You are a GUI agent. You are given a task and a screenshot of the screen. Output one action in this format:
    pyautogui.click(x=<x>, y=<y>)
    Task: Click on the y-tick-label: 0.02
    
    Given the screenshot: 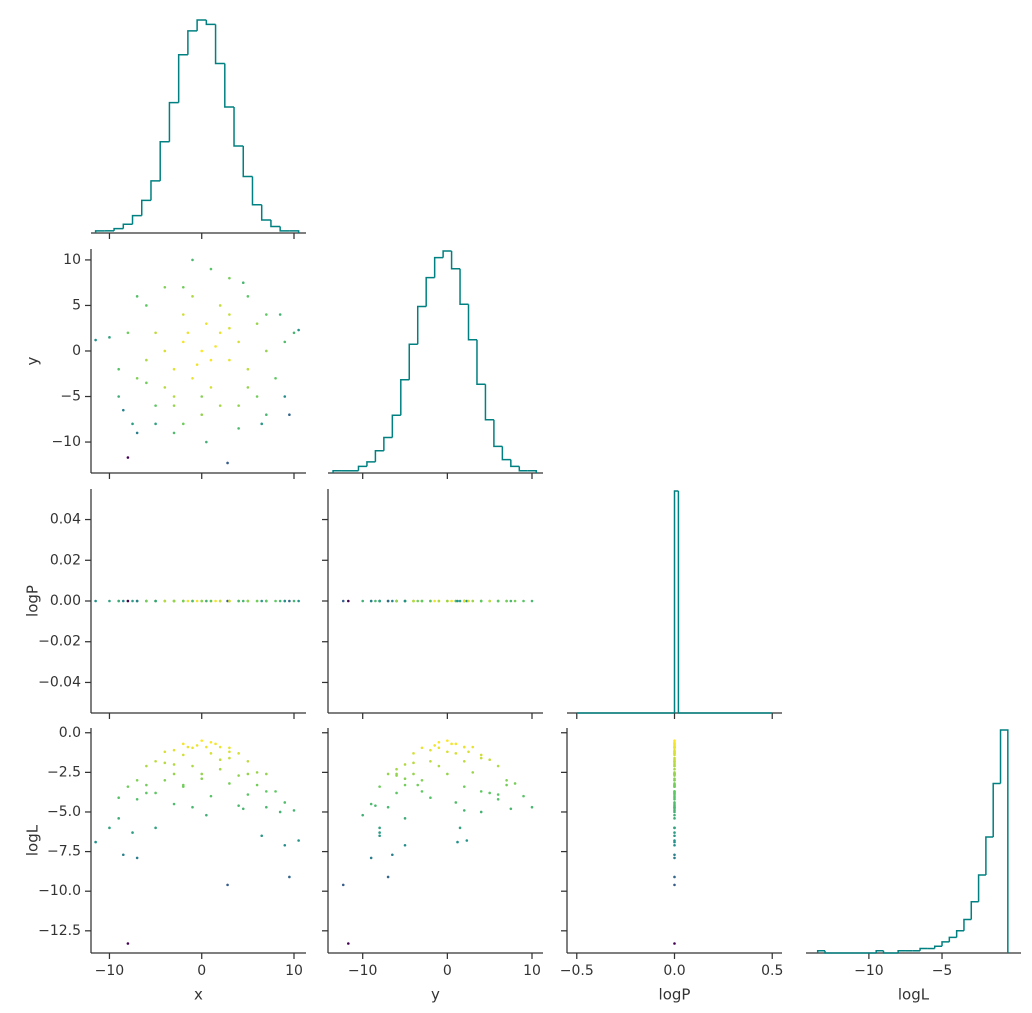 What is the action you would take?
    pyautogui.click(x=65, y=560)
    